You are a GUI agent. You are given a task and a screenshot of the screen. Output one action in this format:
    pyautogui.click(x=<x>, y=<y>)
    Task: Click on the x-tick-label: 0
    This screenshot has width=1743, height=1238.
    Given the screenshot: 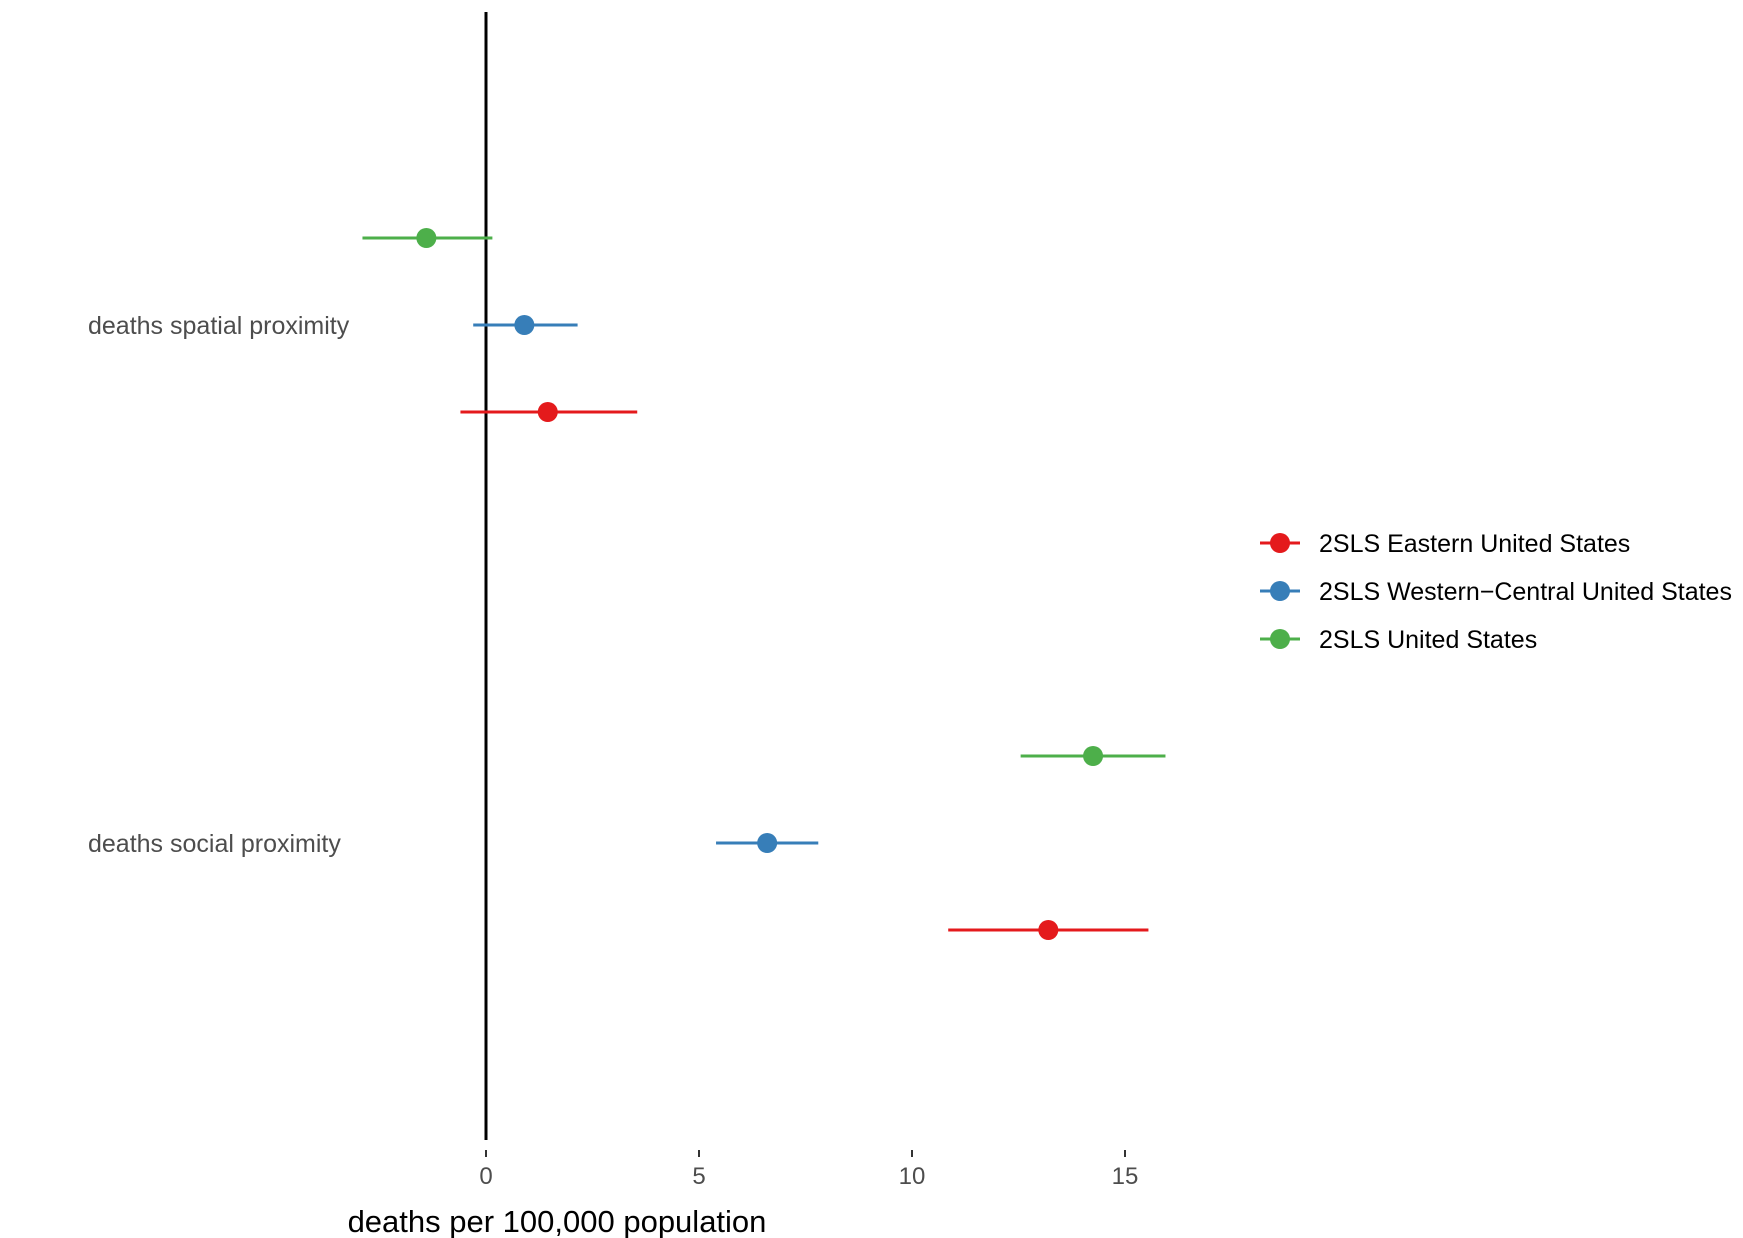 What is the action you would take?
    pyautogui.click(x=485, y=1176)
    